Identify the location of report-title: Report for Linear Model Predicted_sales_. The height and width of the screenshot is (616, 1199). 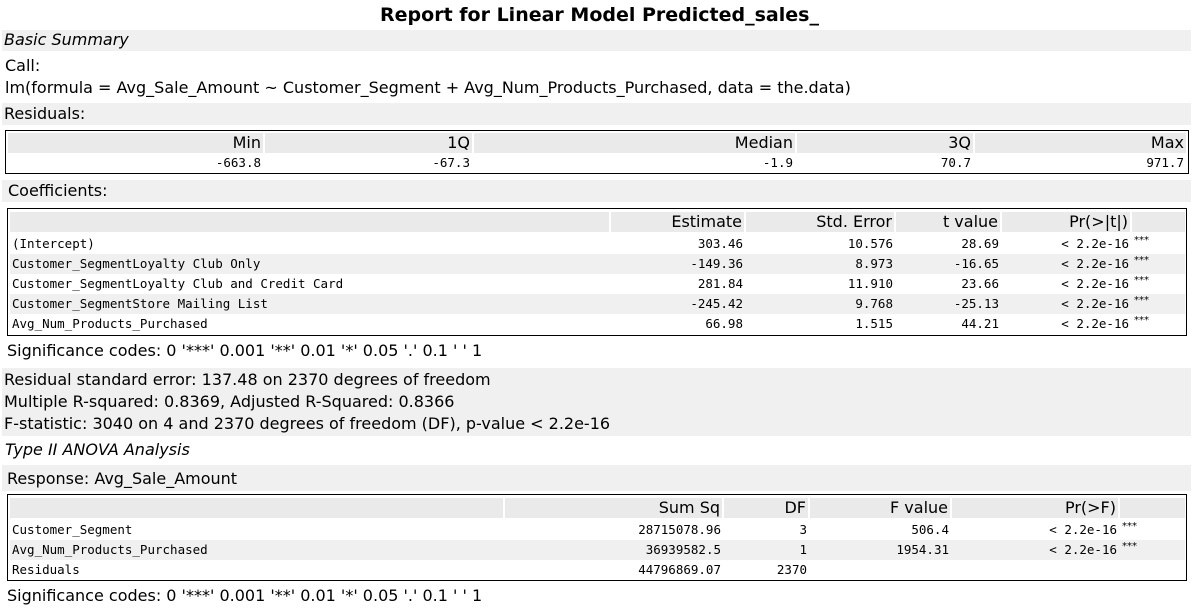
(599, 15).